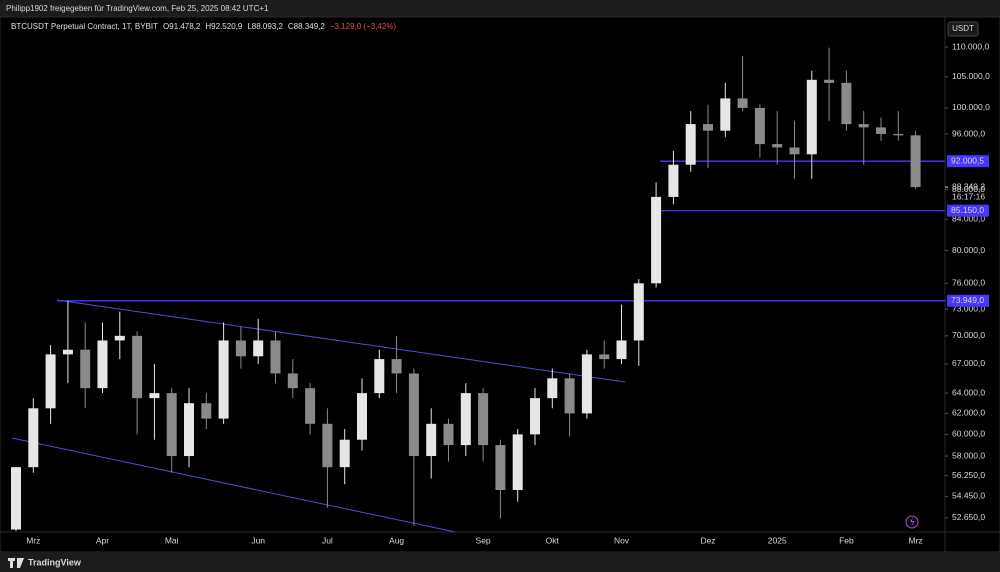 The height and width of the screenshot is (572, 1000). What do you see at coordinates (846, 540) in the screenshot?
I see `x-tick-label: Feb` at bounding box center [846, 540].